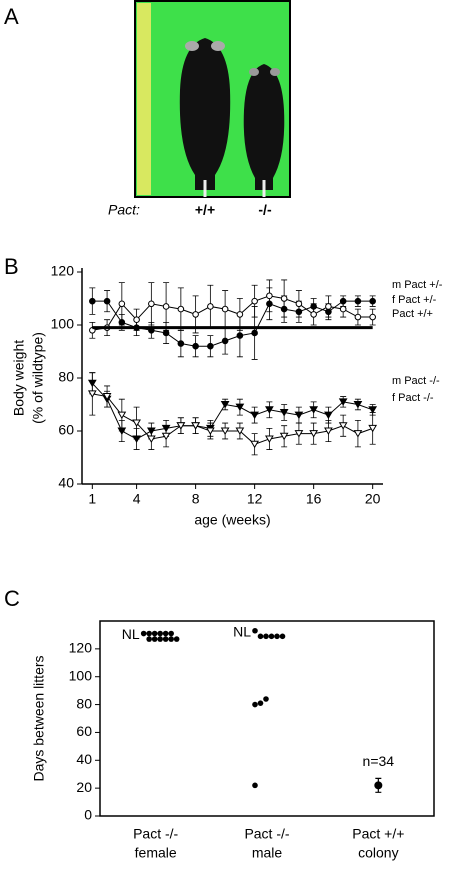 Image resolution: width=450 pixels, height=870 pixels. I want to click on y-tick-label: 20, so click(84, 787).